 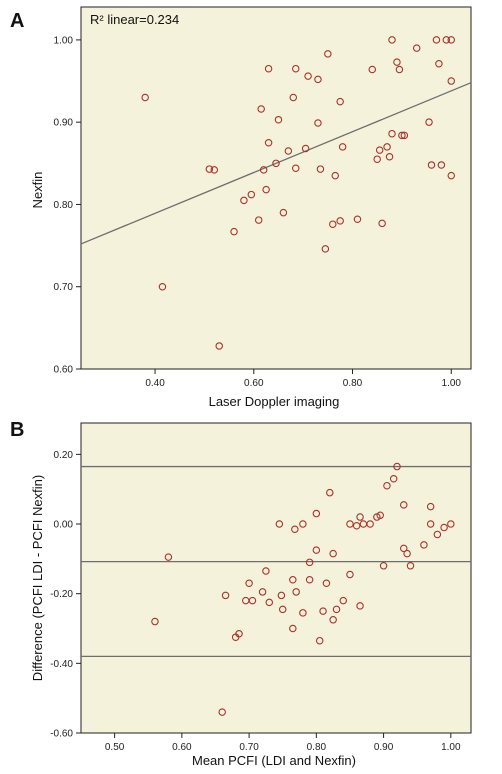 I want to click on b-x-tick-label: 0.90, so click(x=384, y=747).